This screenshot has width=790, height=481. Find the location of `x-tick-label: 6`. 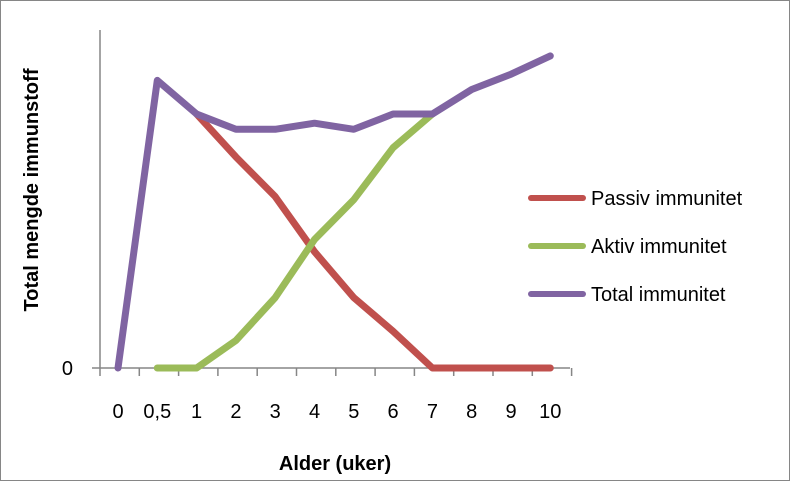

x-tick-label: 6 is located at coordinates (393, 412).